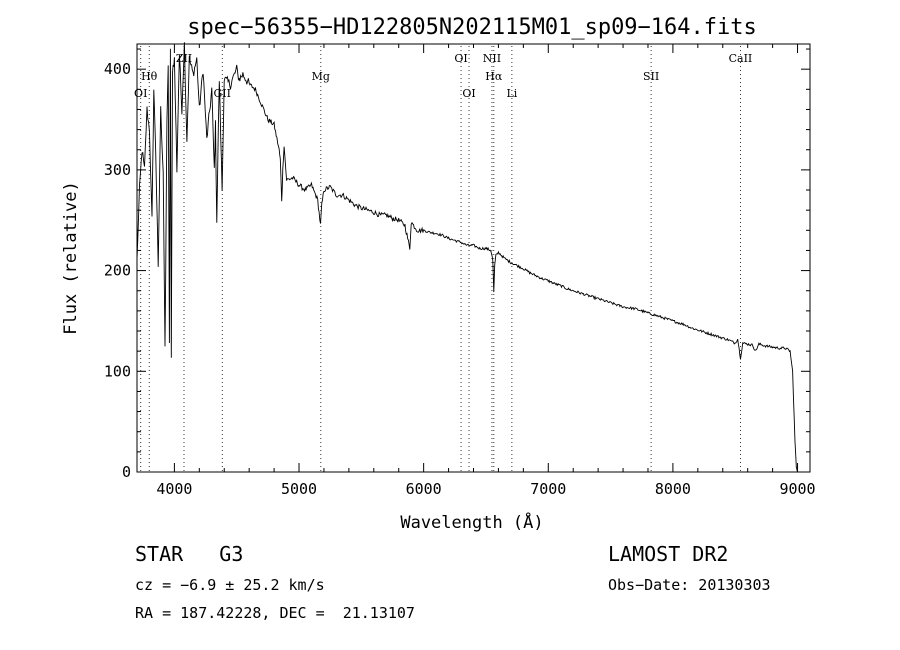  I want to click on x-tick-label: 8000, so click(673, 489).